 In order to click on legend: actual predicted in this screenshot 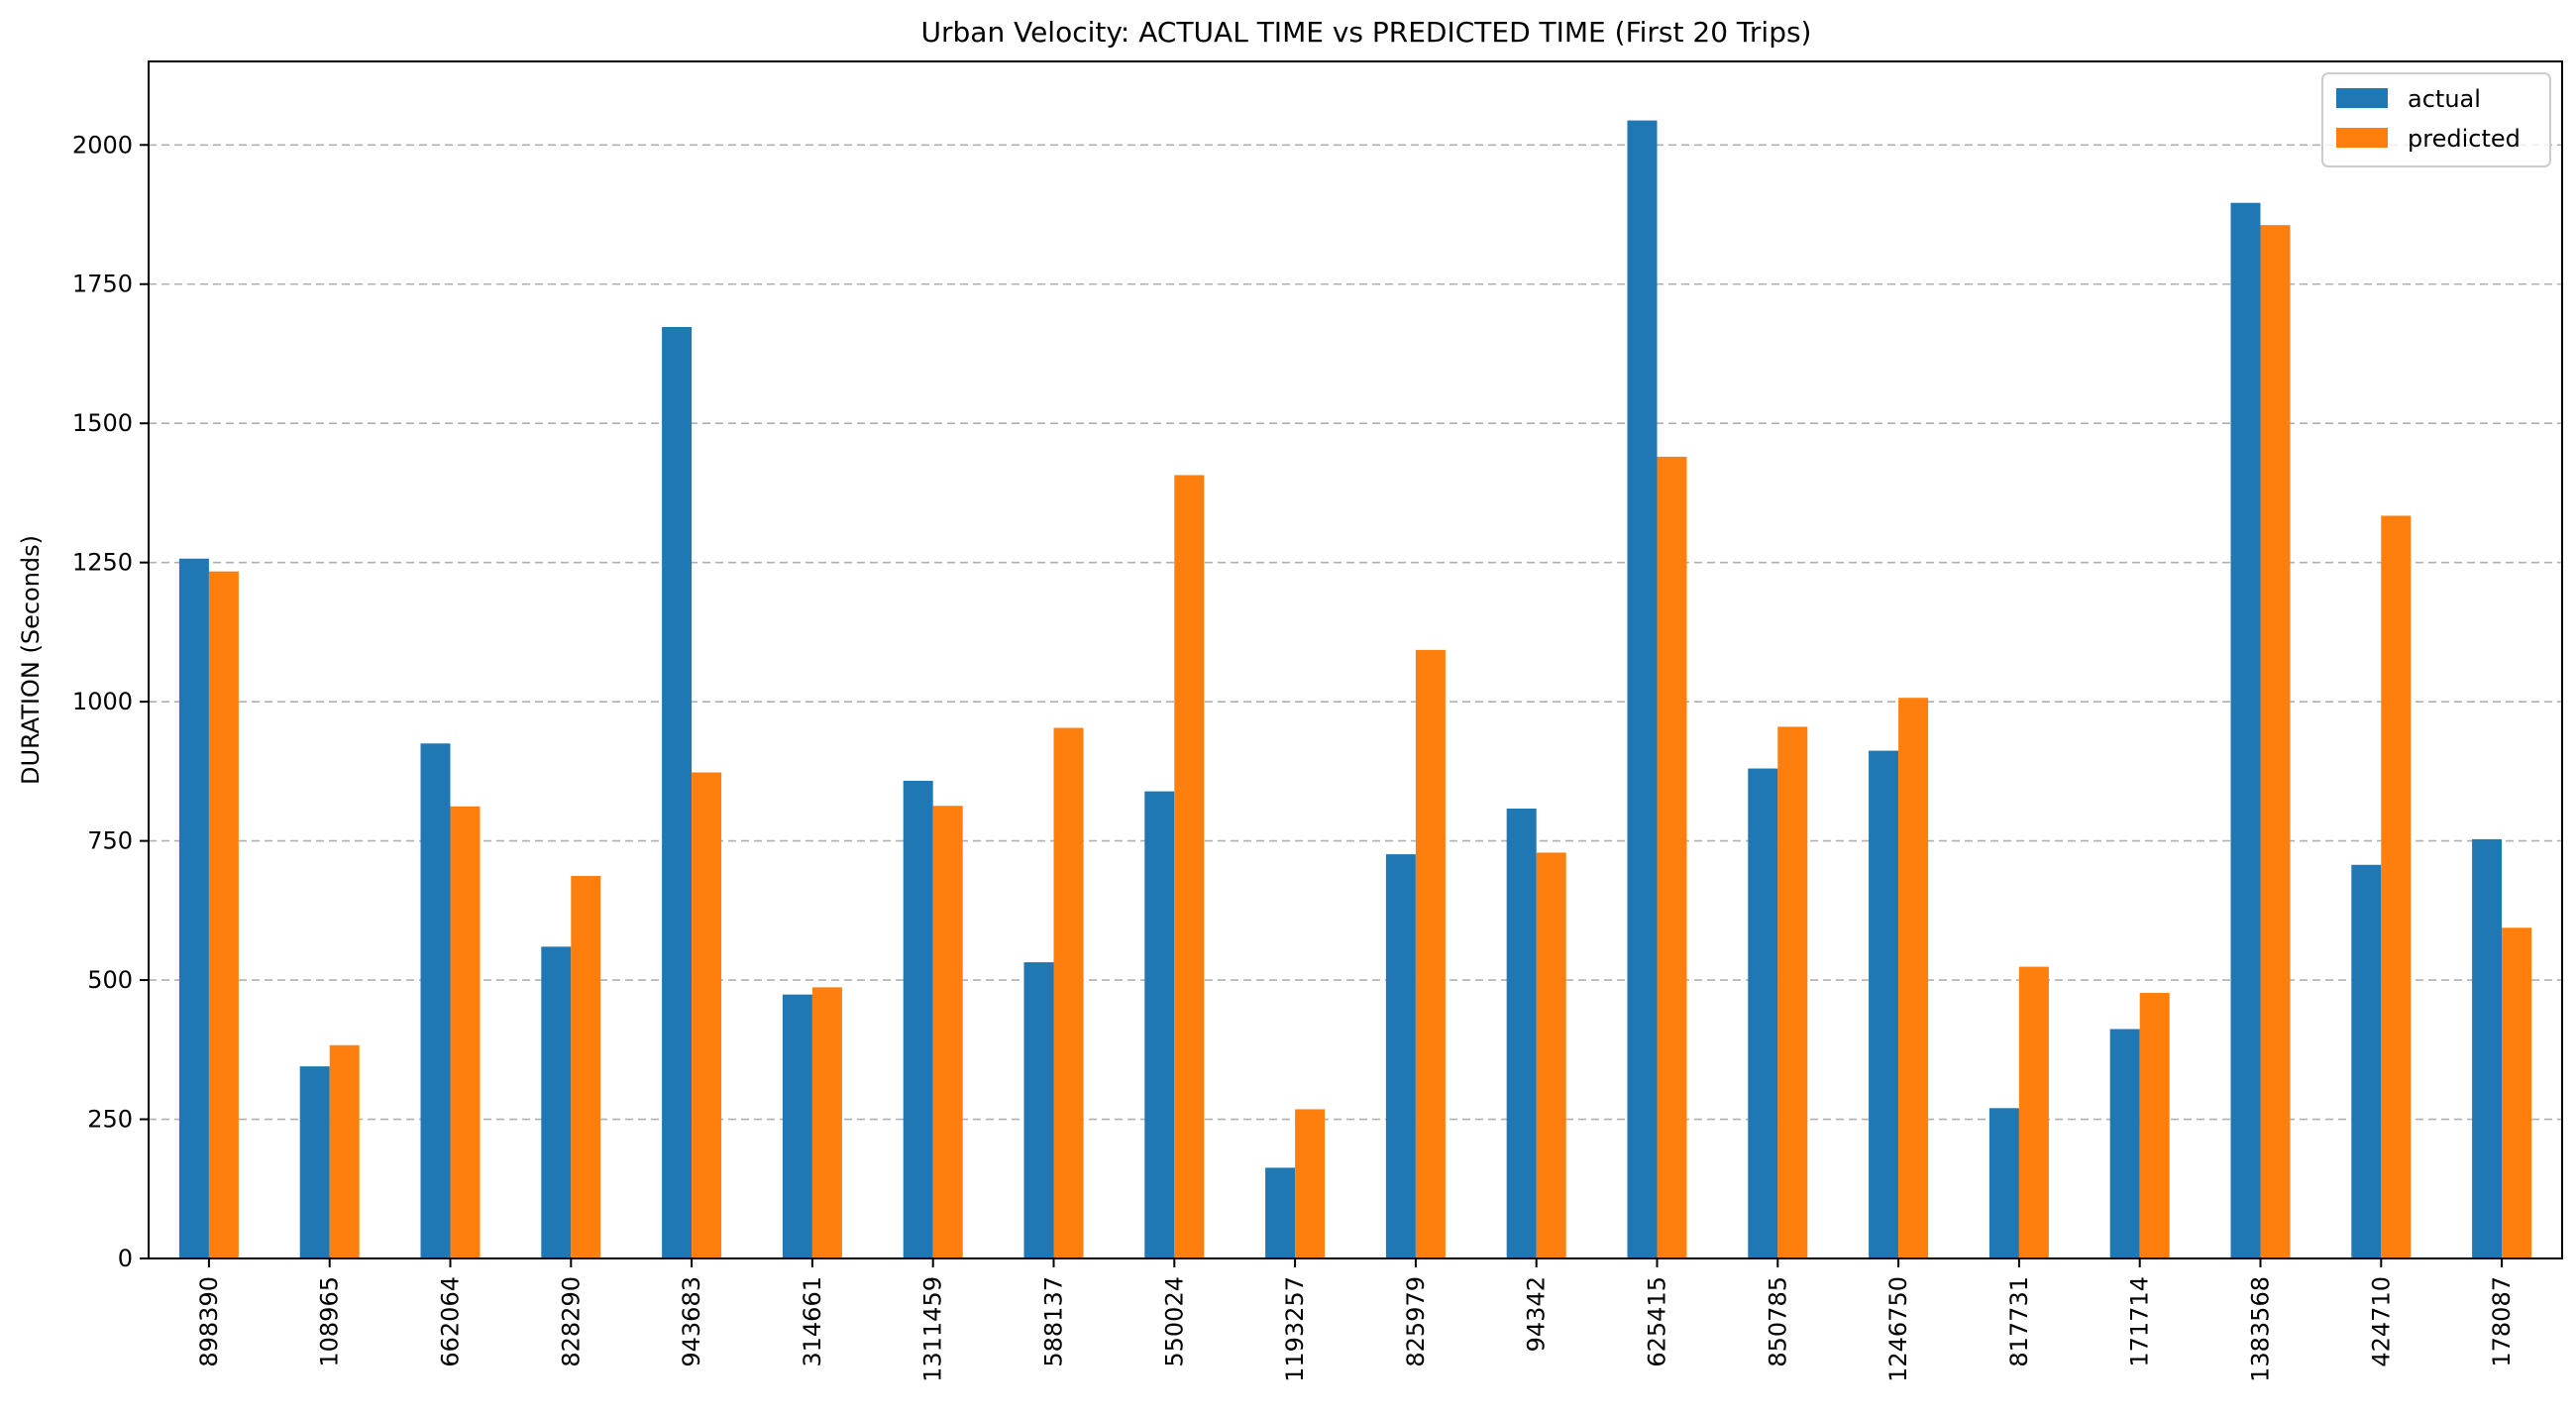, I will do `click(2436, 120)`.